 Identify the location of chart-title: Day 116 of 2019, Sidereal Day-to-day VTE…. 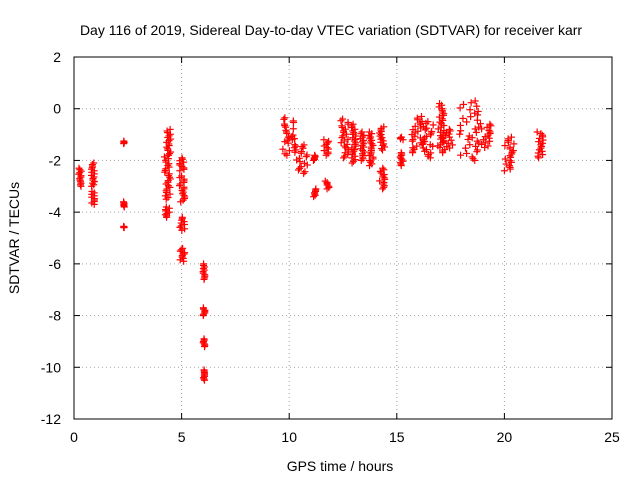
(331, 30).